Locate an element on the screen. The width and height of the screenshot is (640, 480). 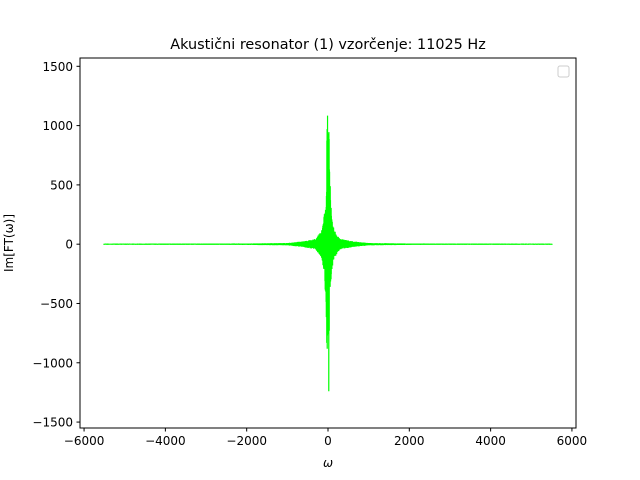
x-tick-label: −2000 is located at coordinates (246, 441).